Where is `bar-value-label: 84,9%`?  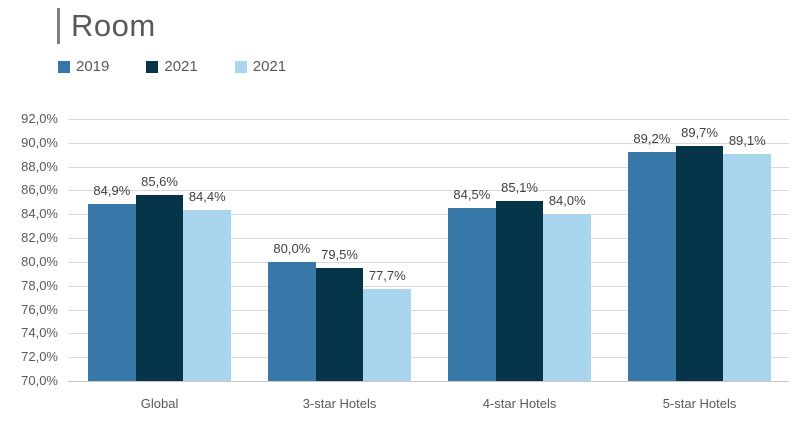 bar-value-label: 84,9% is located at coordinates (112, 190).